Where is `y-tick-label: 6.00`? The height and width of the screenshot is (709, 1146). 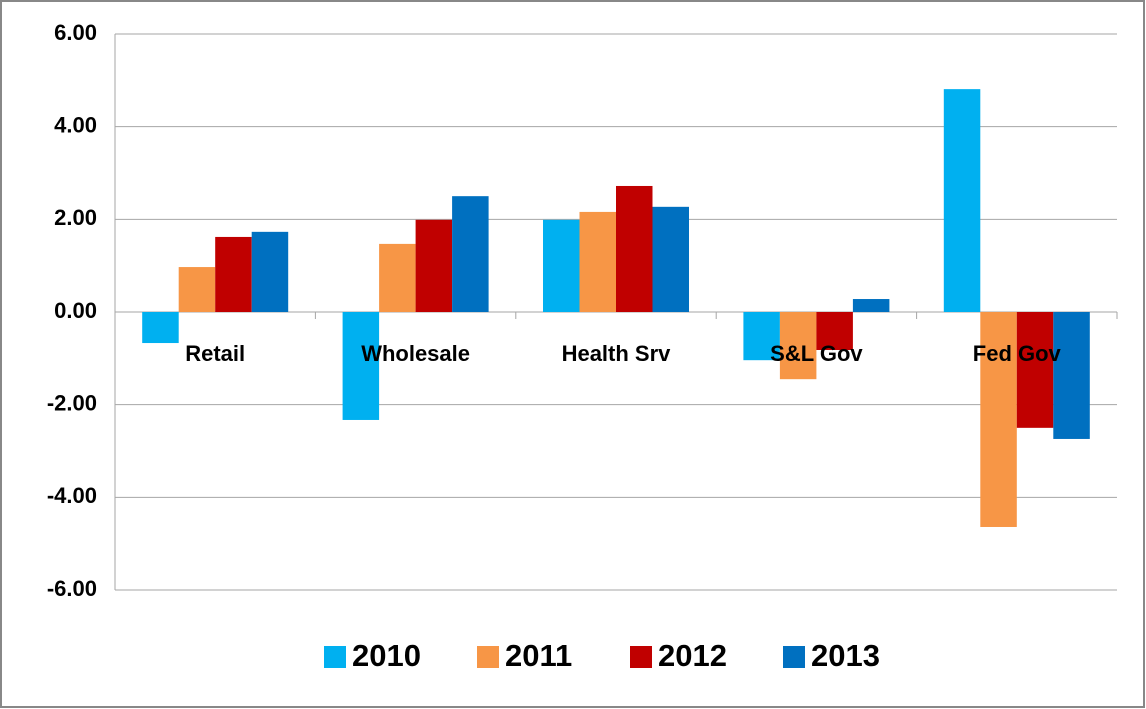 y-tick-label: 6.00 is located at coordinates (75, 32).